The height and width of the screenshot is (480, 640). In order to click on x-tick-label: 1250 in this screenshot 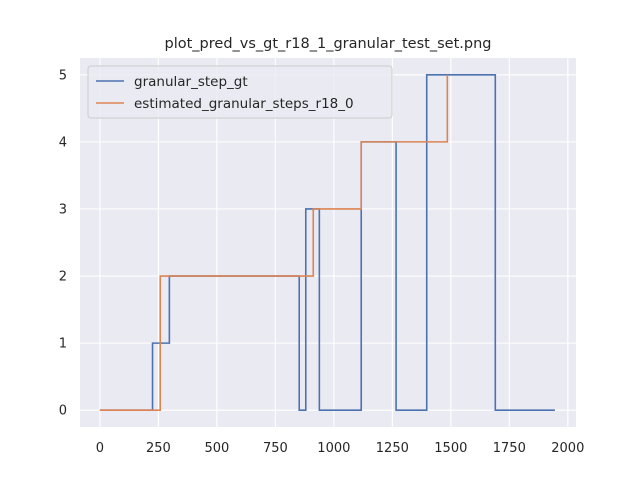, I will do `click(392, 448)`.